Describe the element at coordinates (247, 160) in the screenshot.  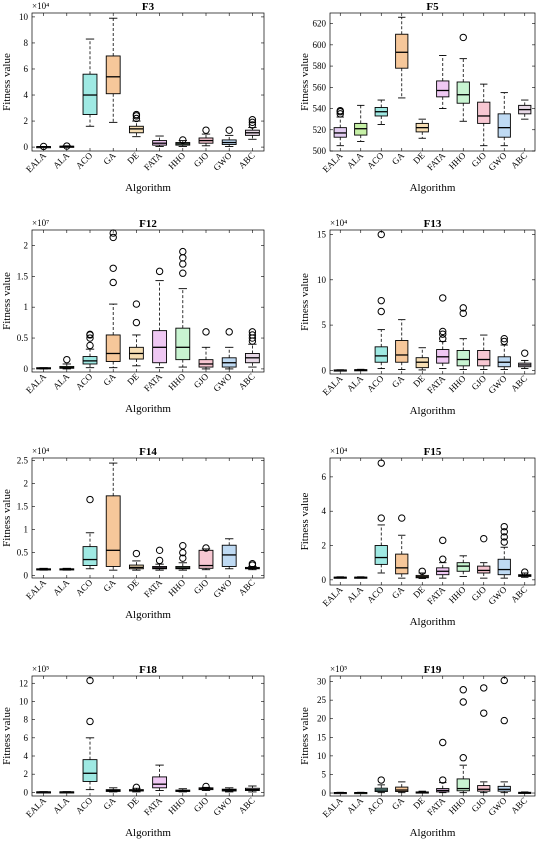
I see `x-tick-label: ABC` at that location.